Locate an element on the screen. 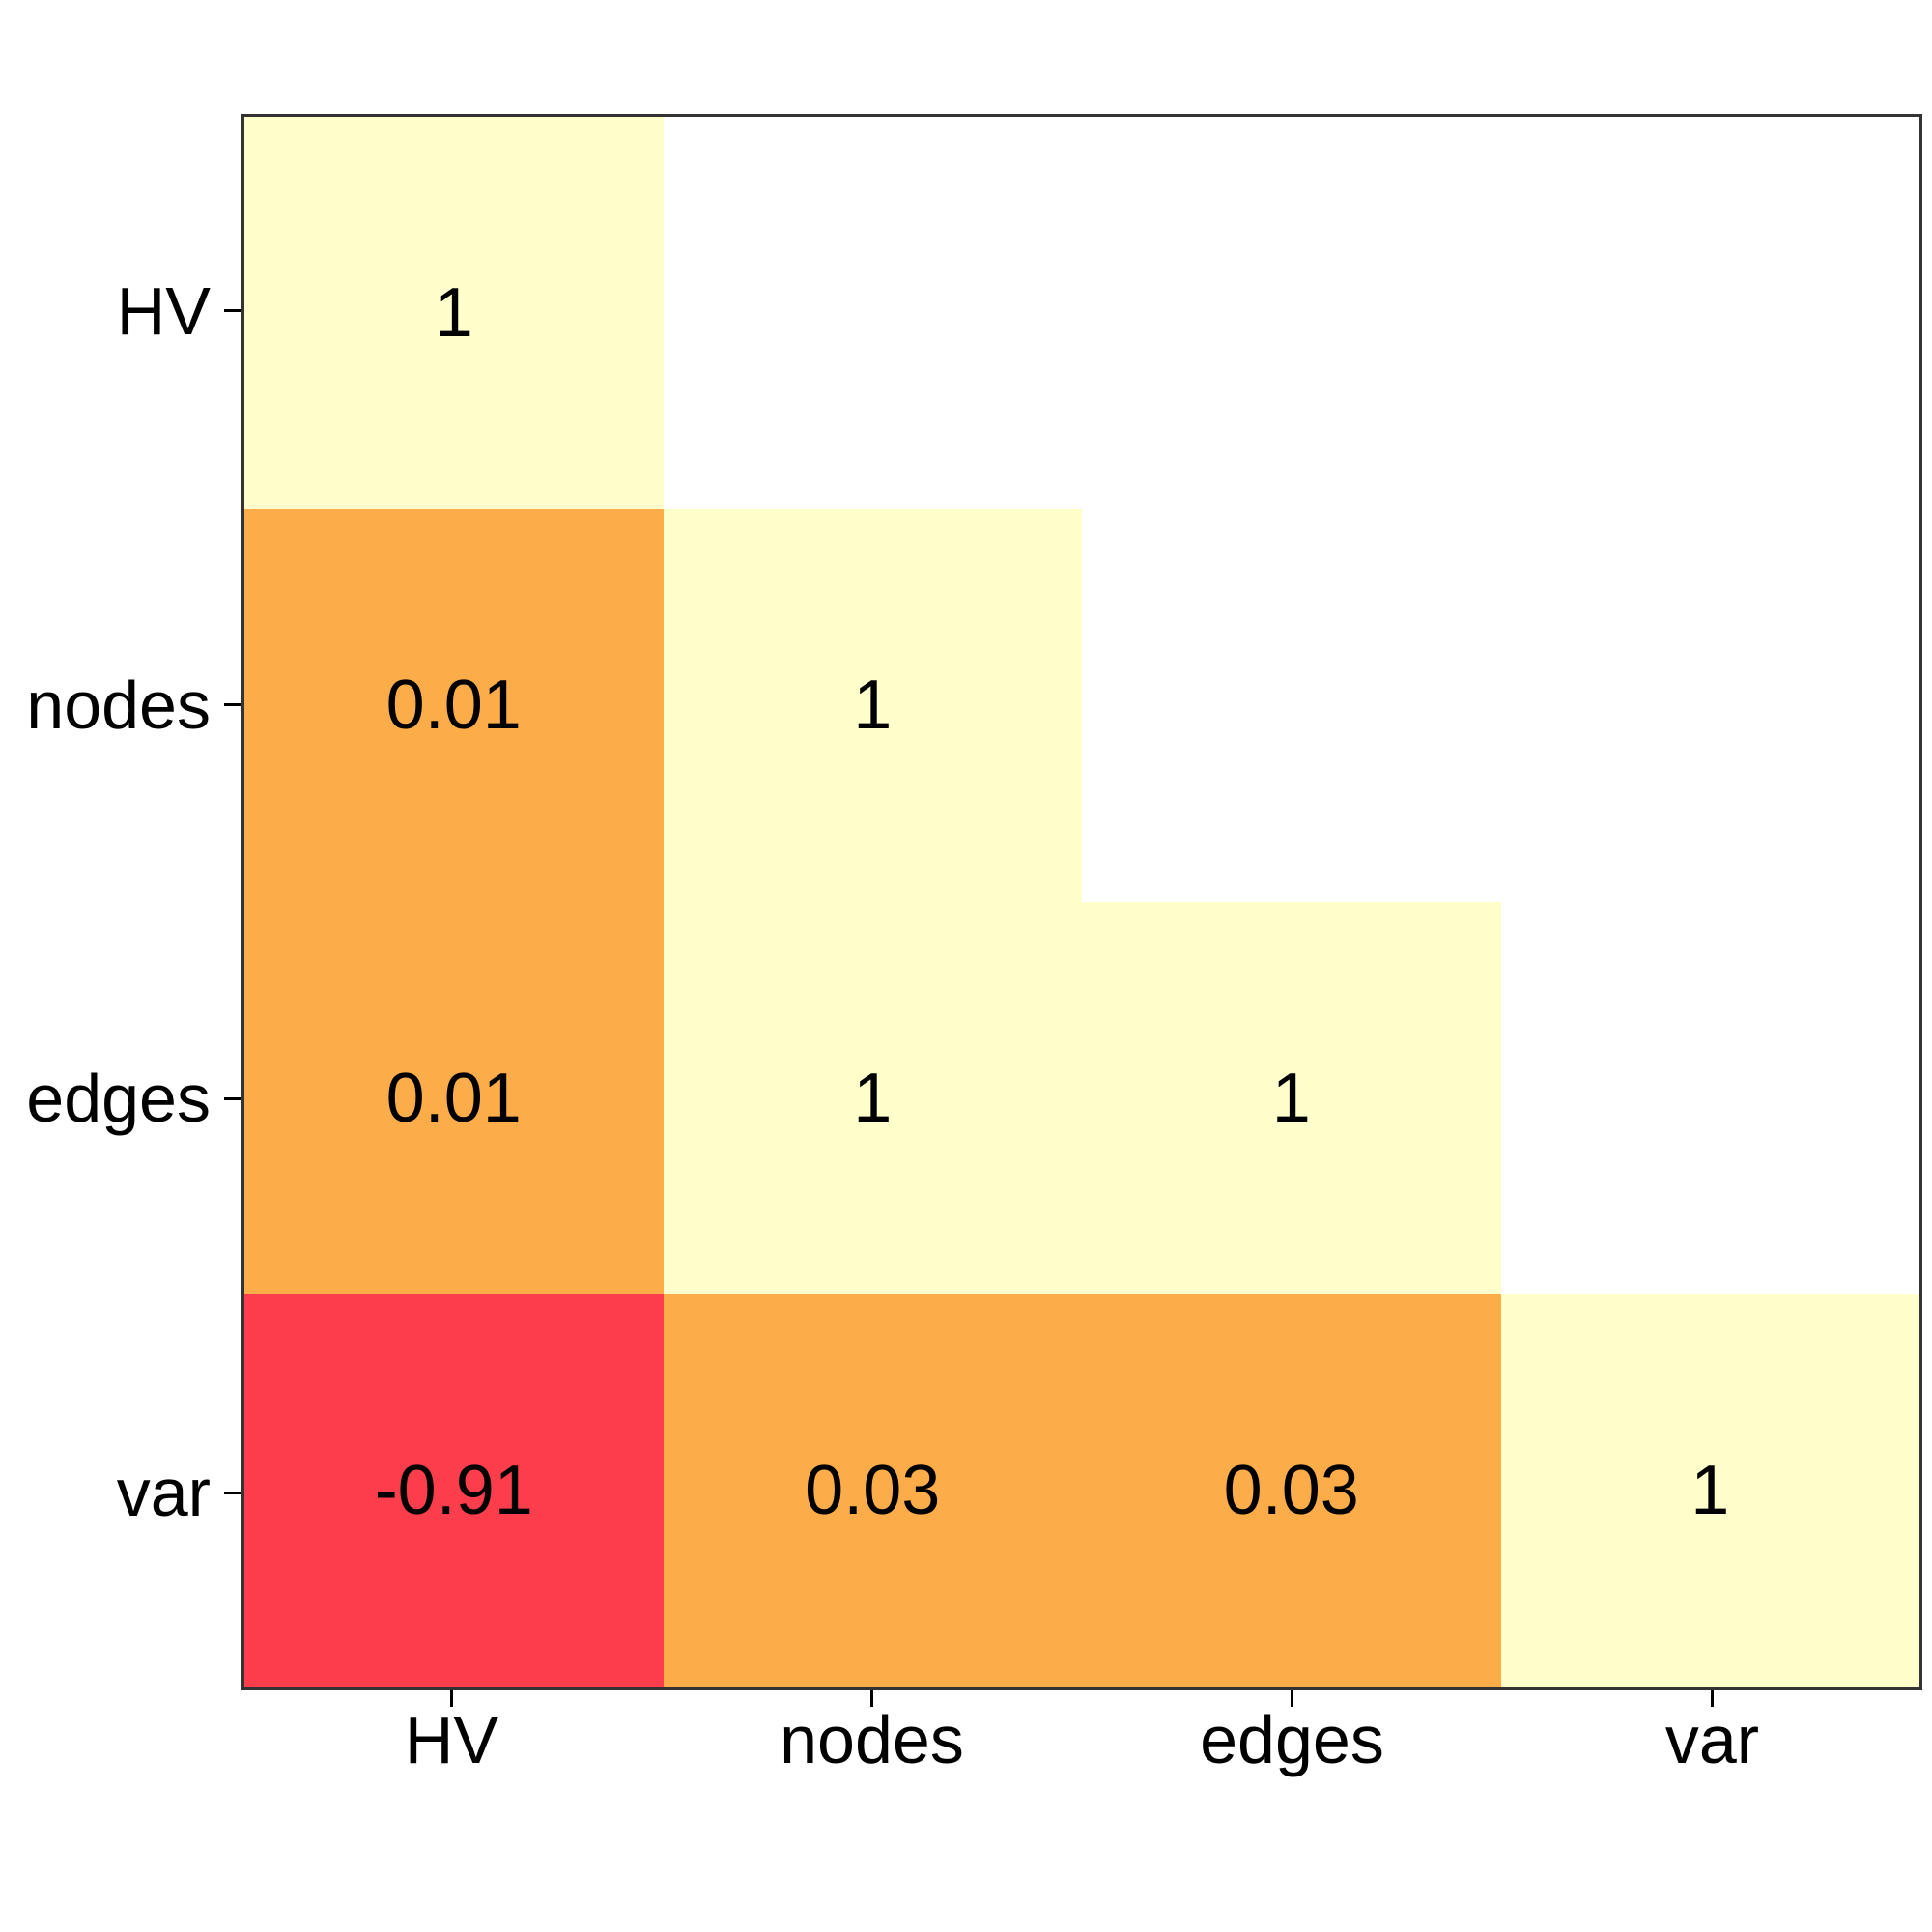 The image size is (1932, 1932). cell-edges-nodes: 1 is located at coordinates (872, 1097).